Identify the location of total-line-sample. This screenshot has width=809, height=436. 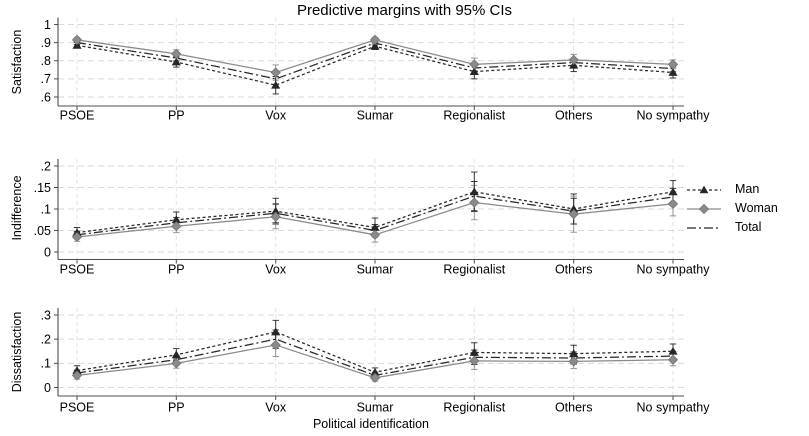
(704, 227).